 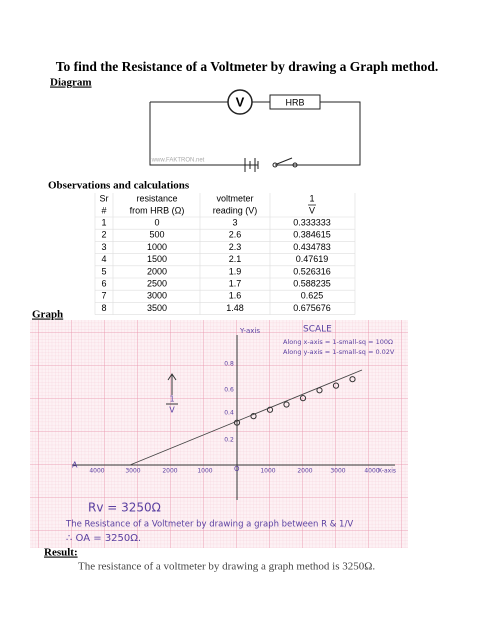 I want to click on cell: 0.588235, so click(x=312, y=283).